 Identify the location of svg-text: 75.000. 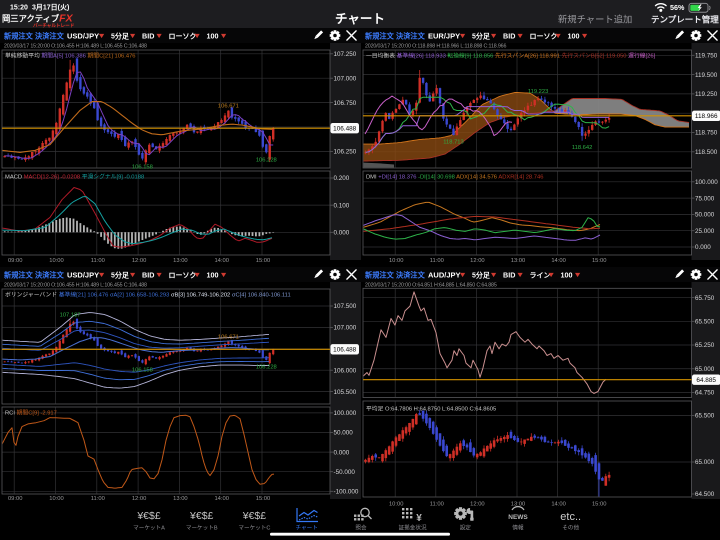
(705, 198).